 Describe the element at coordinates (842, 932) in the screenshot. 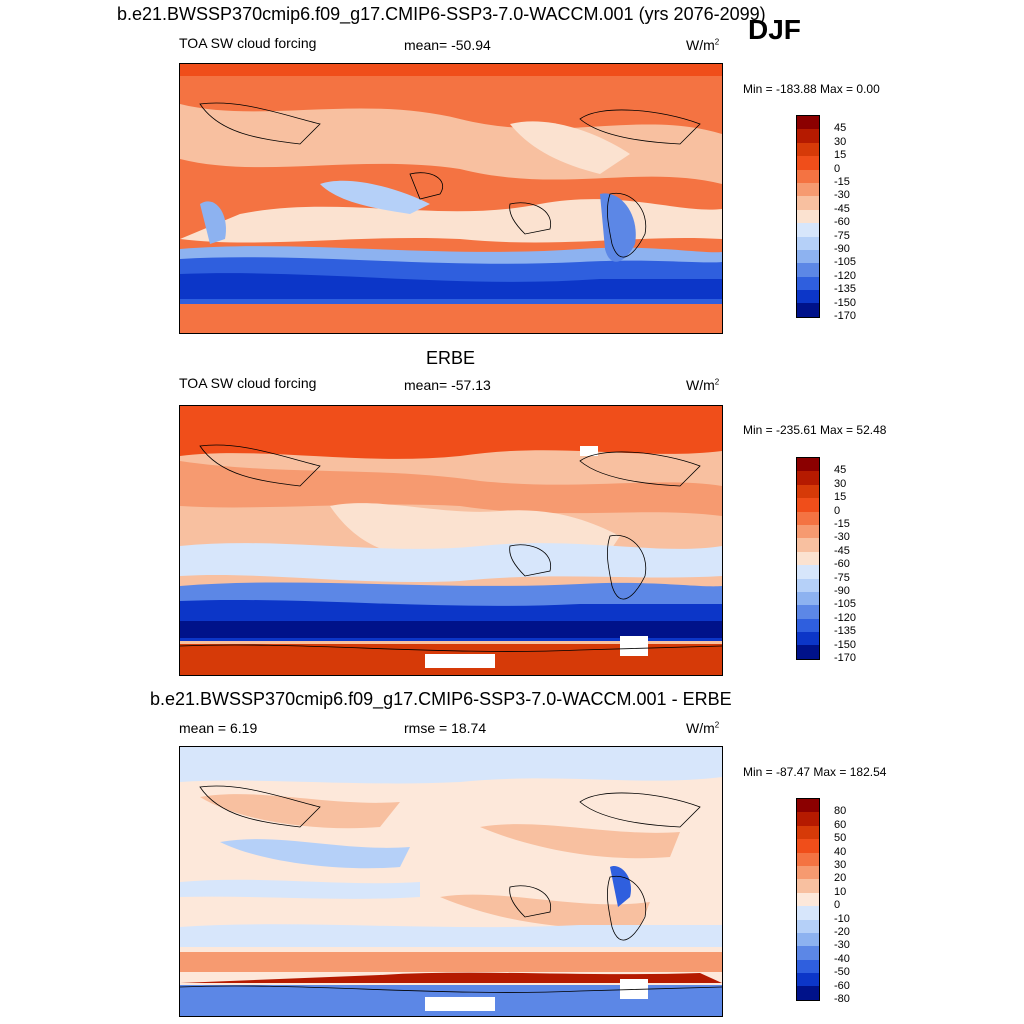

I see `colorbar-tick-label: -20` at that location.